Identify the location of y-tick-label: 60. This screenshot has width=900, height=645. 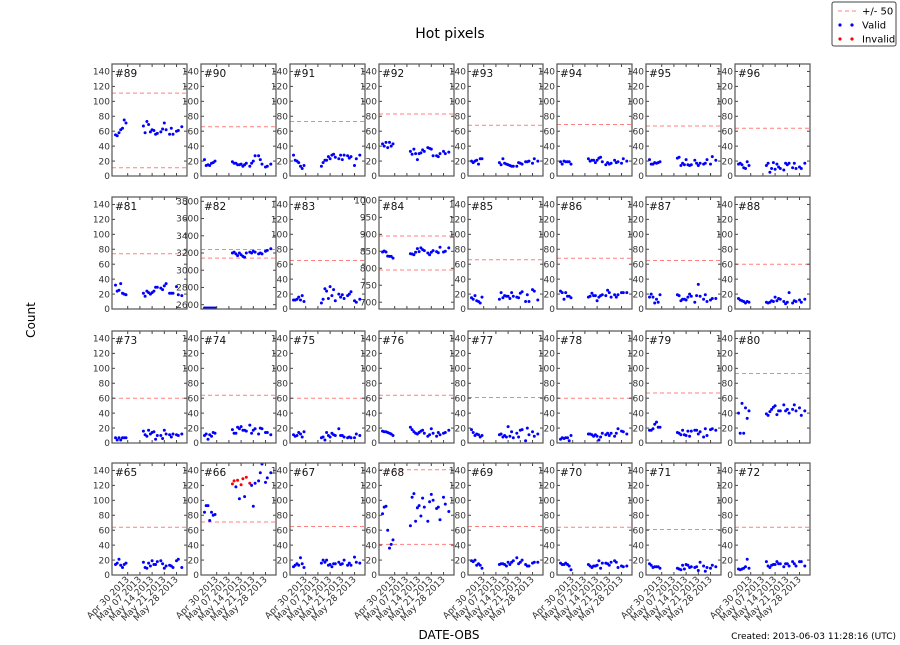
(728, 399).